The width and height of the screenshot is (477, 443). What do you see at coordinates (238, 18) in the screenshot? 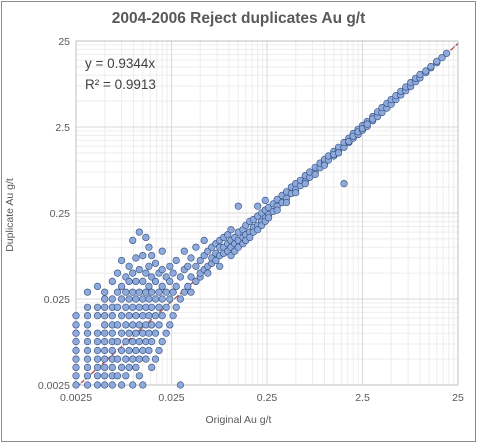
I see `chart-title: 2004-2006 Reject duplicates Au g/t` at bounding box center [238, 18].